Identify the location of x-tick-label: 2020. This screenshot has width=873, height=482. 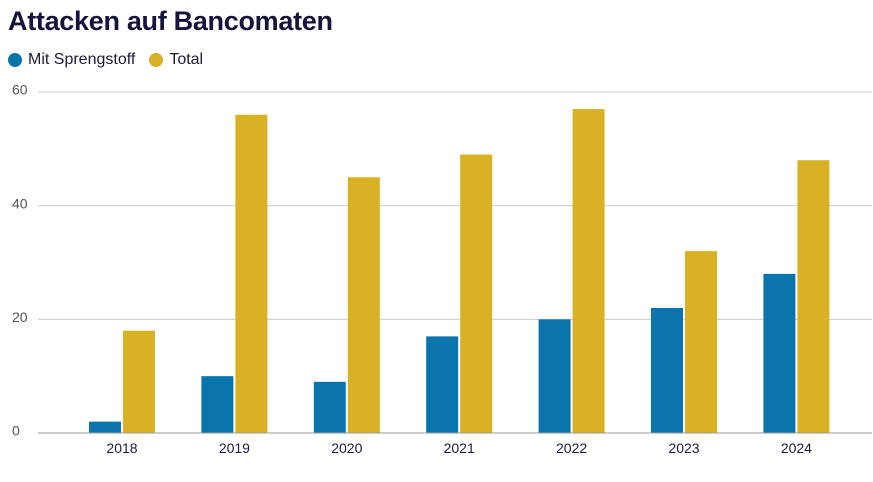
(346, 448).